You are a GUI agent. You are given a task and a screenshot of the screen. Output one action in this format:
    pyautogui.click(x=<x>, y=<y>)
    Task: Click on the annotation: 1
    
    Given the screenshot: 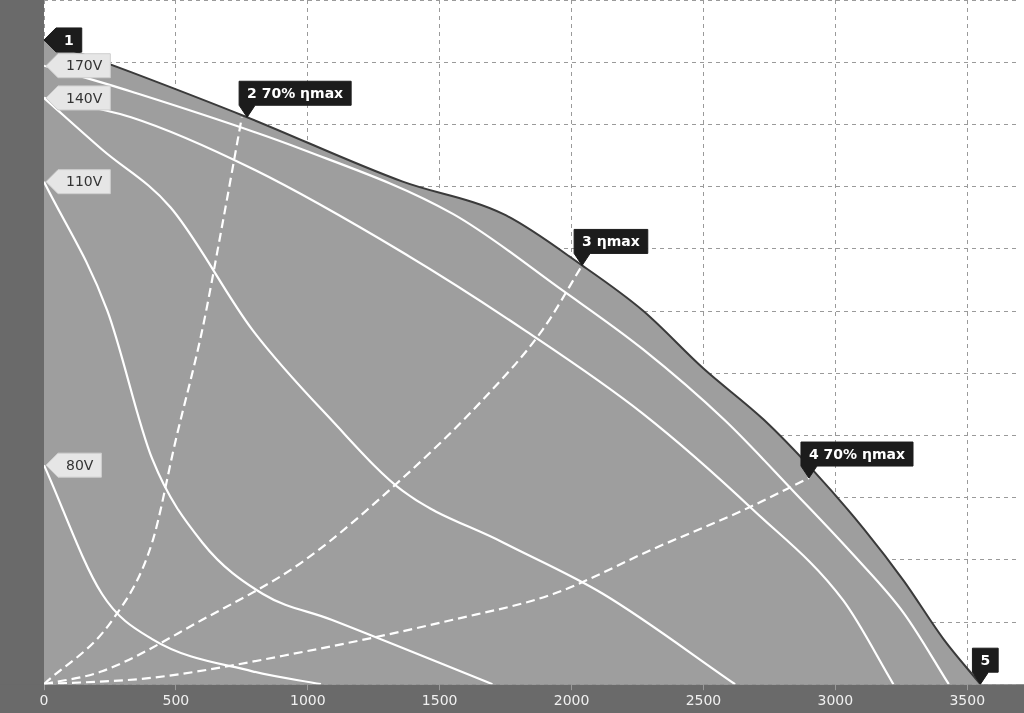 What is the action you would take?
    pyautogui.click(x=69, y=39)
    